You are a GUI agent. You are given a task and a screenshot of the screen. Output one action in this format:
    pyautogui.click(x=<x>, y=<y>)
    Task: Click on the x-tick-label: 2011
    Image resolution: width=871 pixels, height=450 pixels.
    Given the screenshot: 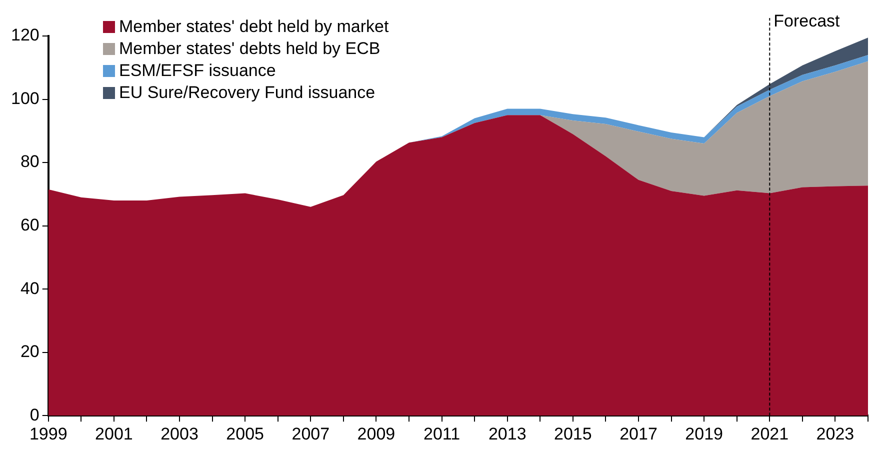 What is the action you would take?
    pyautogui.click(x=442, y=434)
    